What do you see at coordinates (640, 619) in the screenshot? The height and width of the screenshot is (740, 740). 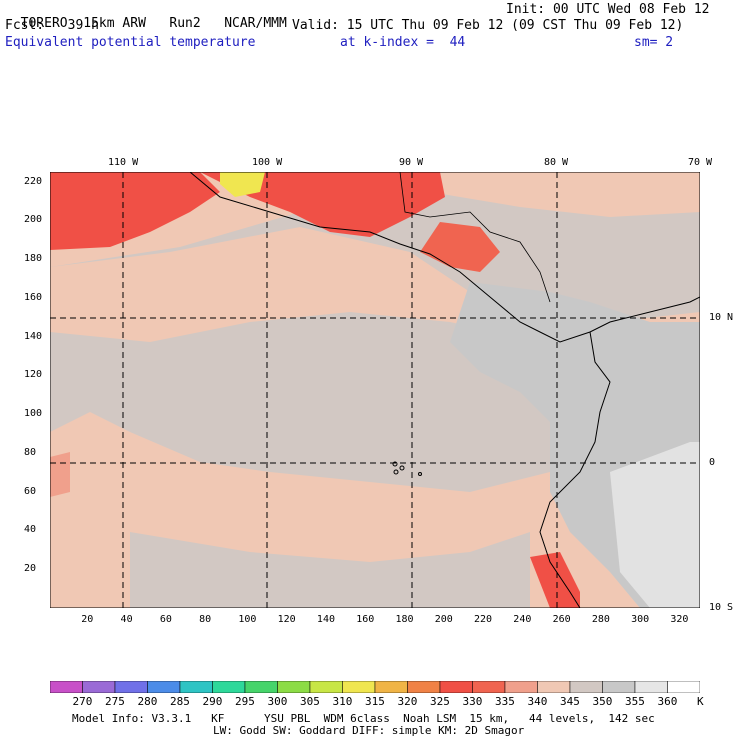 I see `x-tick-label: 300` at bounding box center [640, 619].